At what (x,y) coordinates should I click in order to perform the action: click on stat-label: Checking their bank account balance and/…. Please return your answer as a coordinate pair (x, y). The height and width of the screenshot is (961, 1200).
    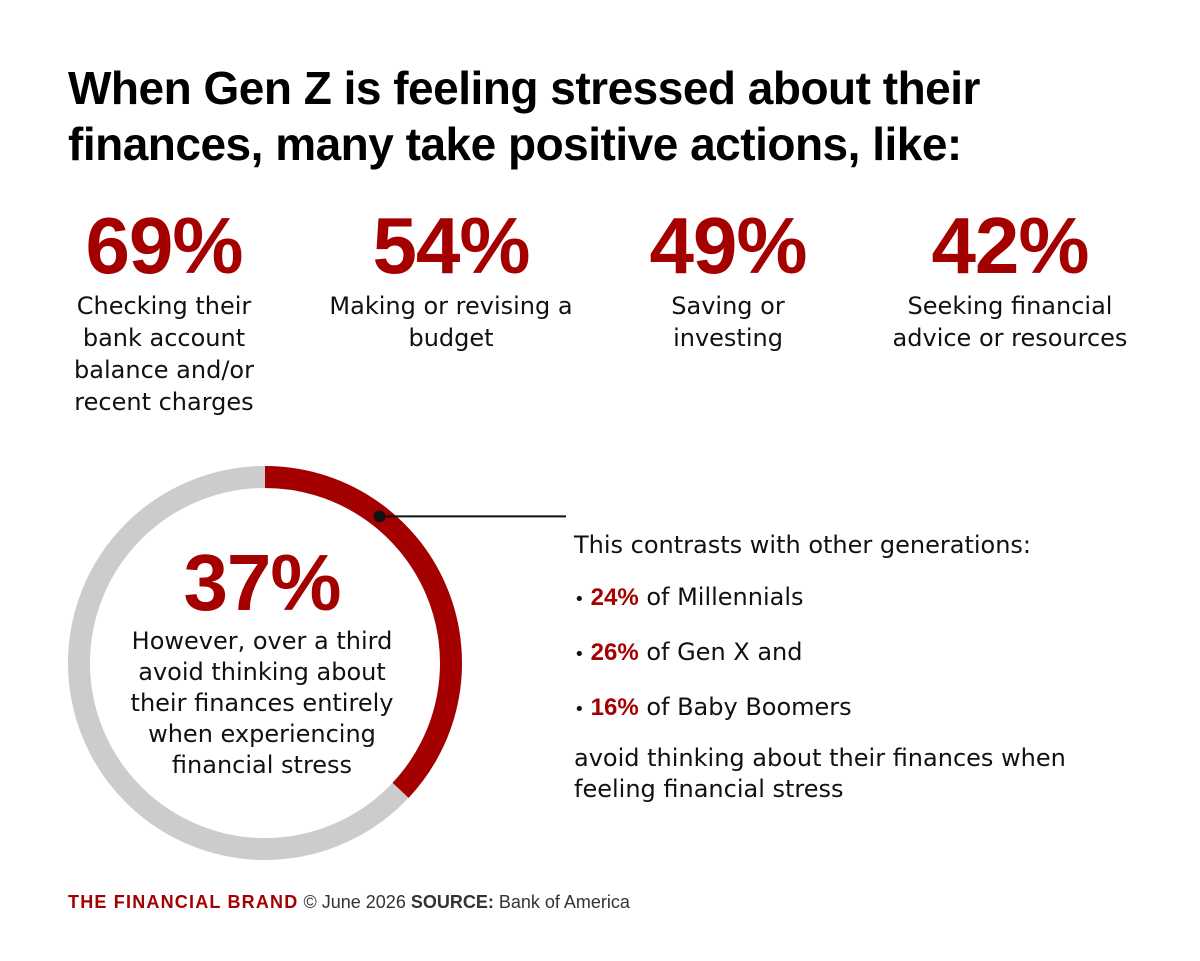
    Looking at the image, I should click on (164, 354).